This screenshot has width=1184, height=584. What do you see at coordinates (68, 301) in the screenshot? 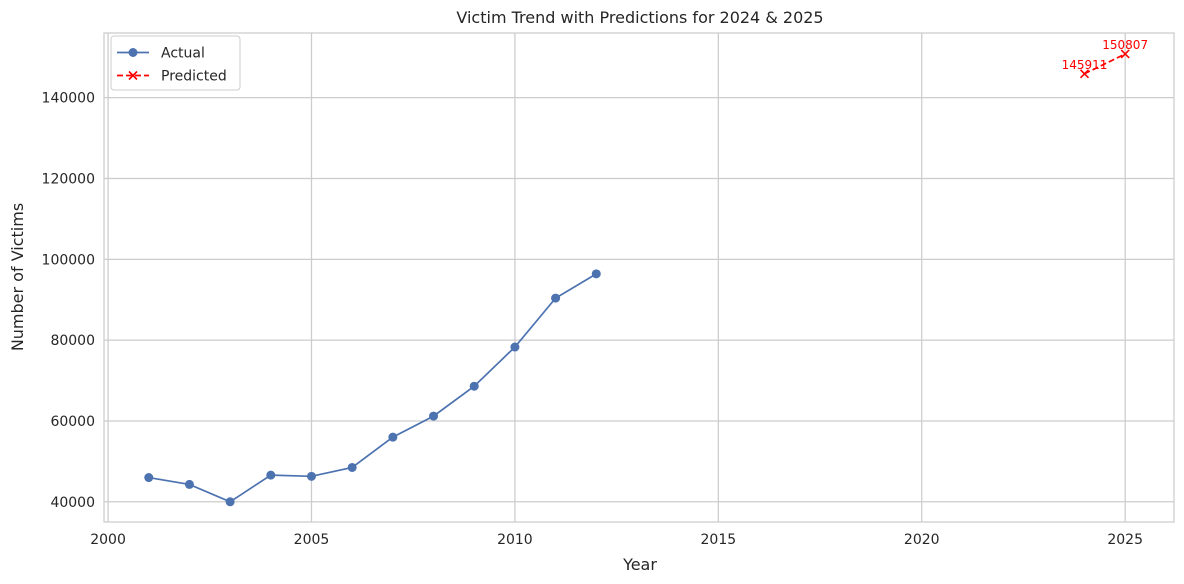
I see `y-axis-ticks: 40000 60000 80000 100000 120000 140000` at bounding box center [68, 301].